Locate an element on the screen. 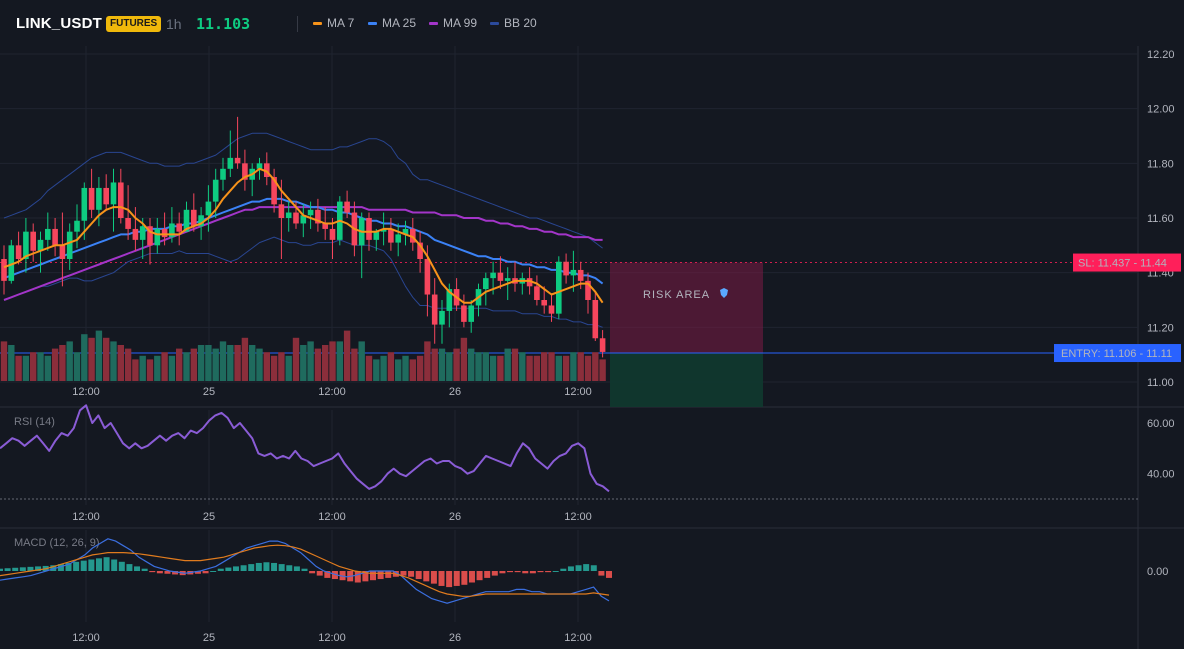  timeframe-label: 1h is located at coordinates (174, 24).